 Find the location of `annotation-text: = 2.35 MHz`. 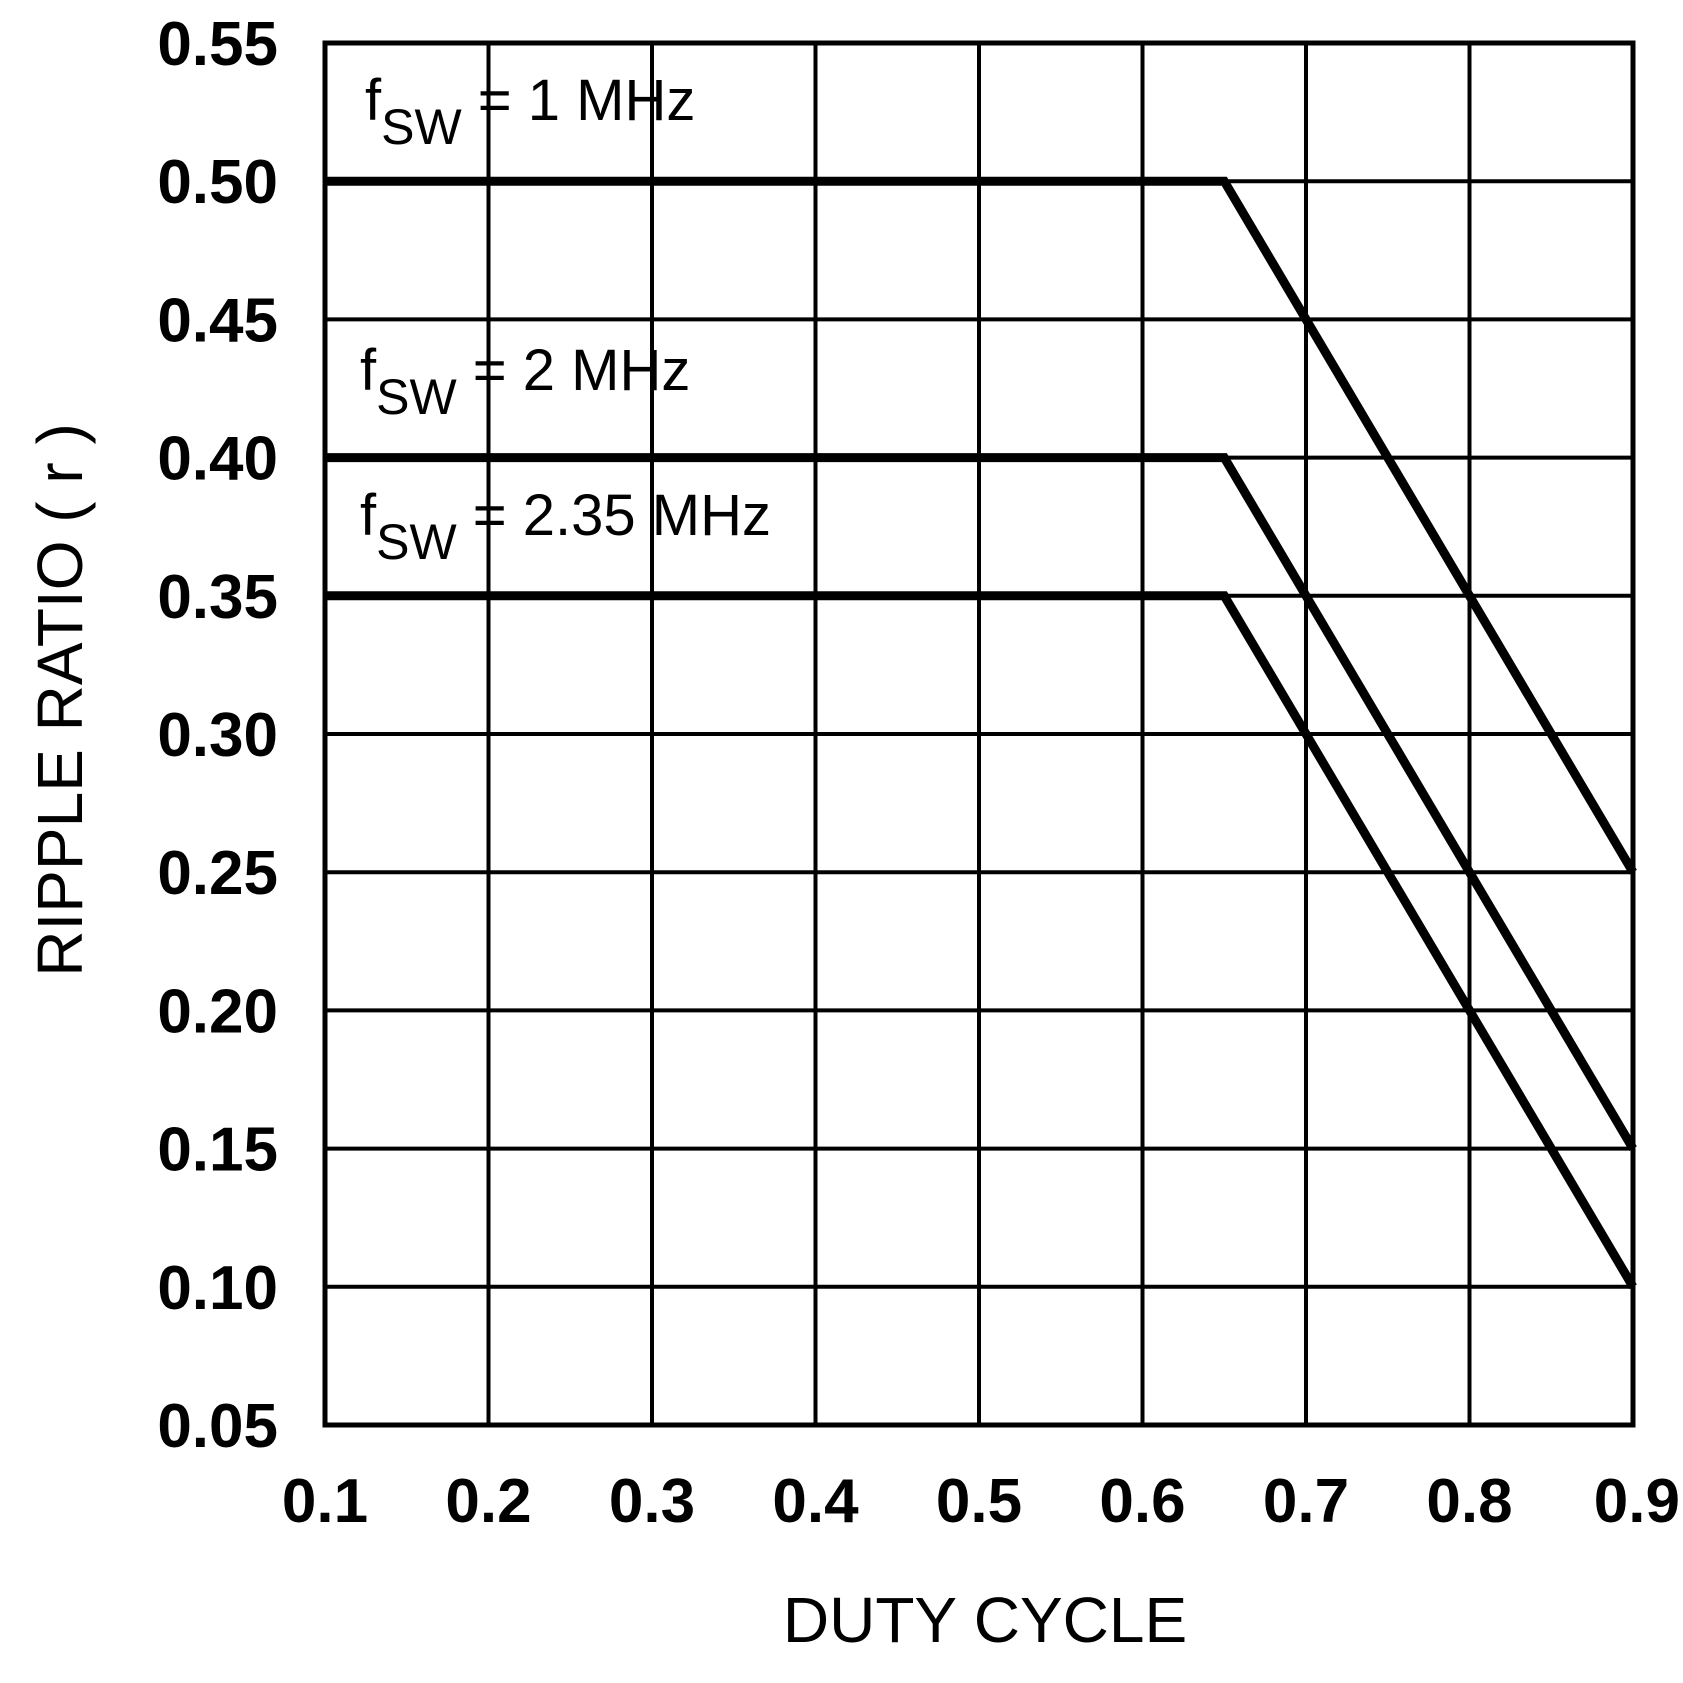

annotation-text: = 2.35 MHz is located at coordinates (614, 515).